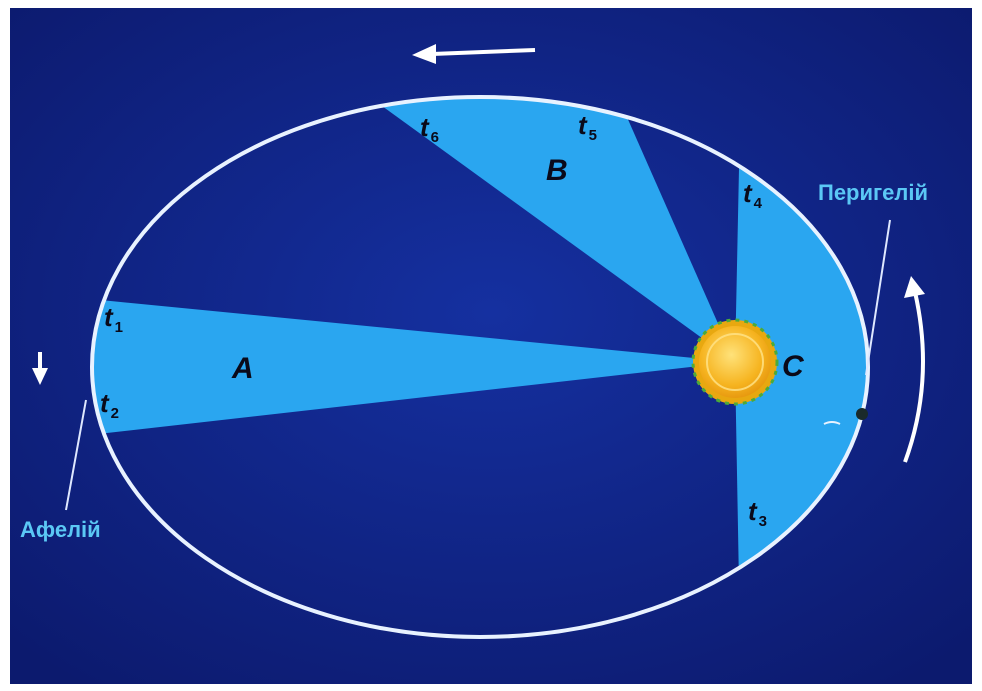  Describe the element at coordinates (735, 362) in the screenshot. I see `sun-icon` at that location.